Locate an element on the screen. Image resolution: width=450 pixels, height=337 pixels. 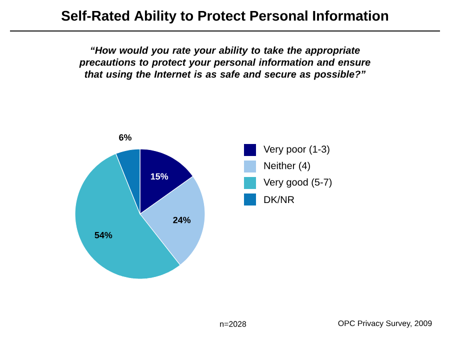
legend-label: DK/NR is located at coordinates (279, 200).